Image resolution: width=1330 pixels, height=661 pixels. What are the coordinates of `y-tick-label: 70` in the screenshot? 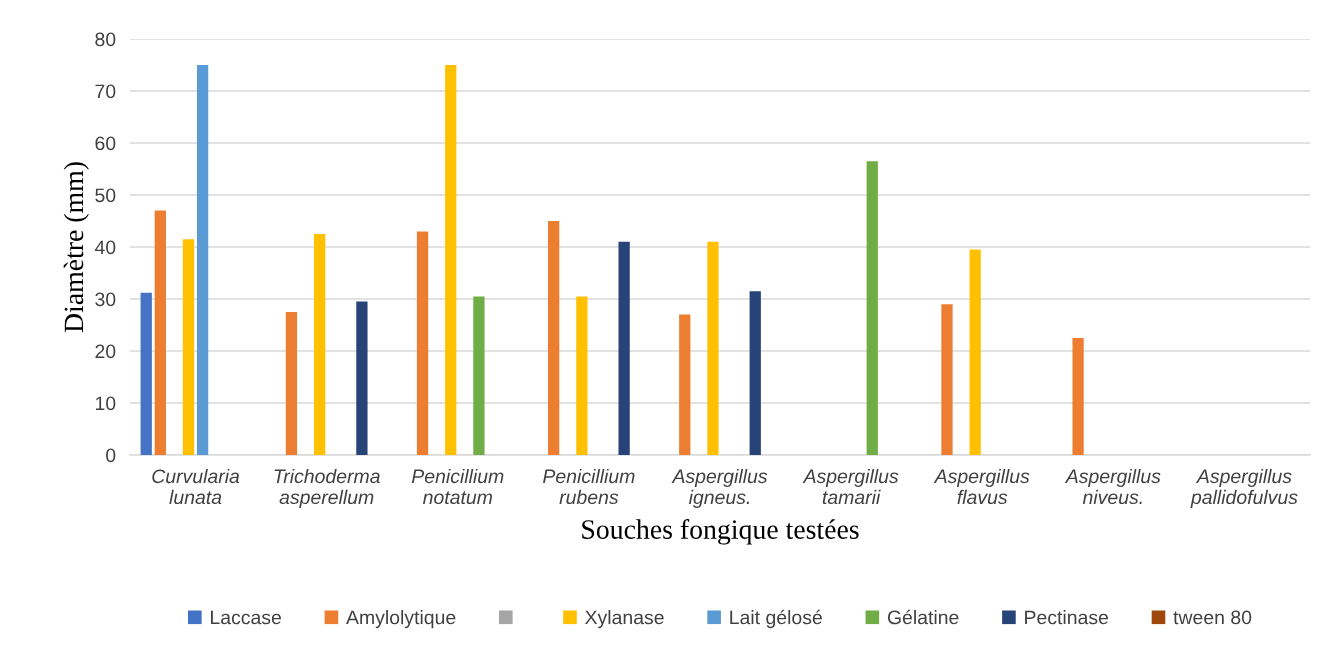 It's located at (105, 91).